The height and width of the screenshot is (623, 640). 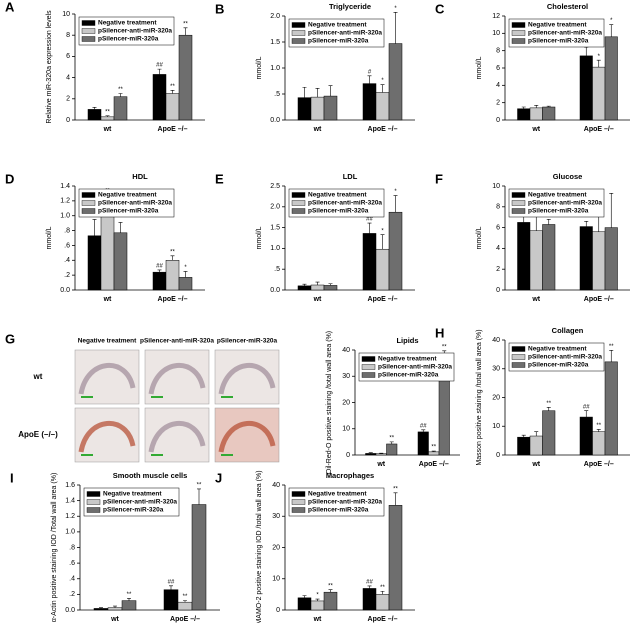 What do you see at coordinates (568, 330) in the screenshot?
I see `chart-title: Collagen` at bounding box center [568, 330].